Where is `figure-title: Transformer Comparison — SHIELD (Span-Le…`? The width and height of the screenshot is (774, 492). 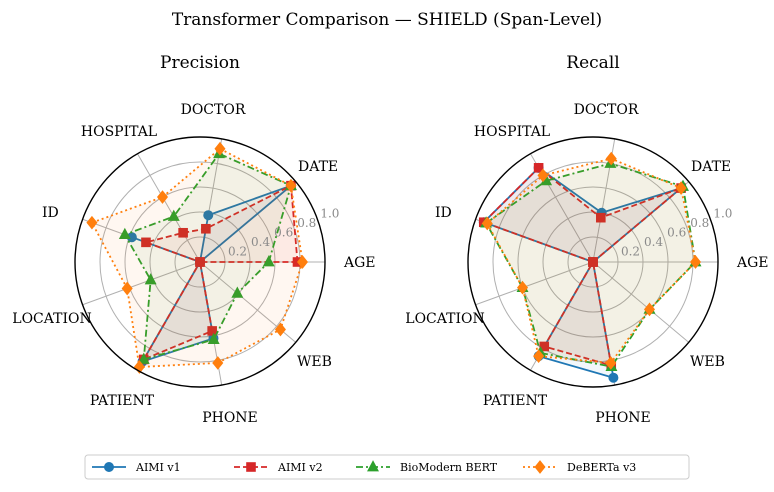
figure-title: Transformer Comparison — SHIELD (Span-Le… is located at coordinates (387, 20).